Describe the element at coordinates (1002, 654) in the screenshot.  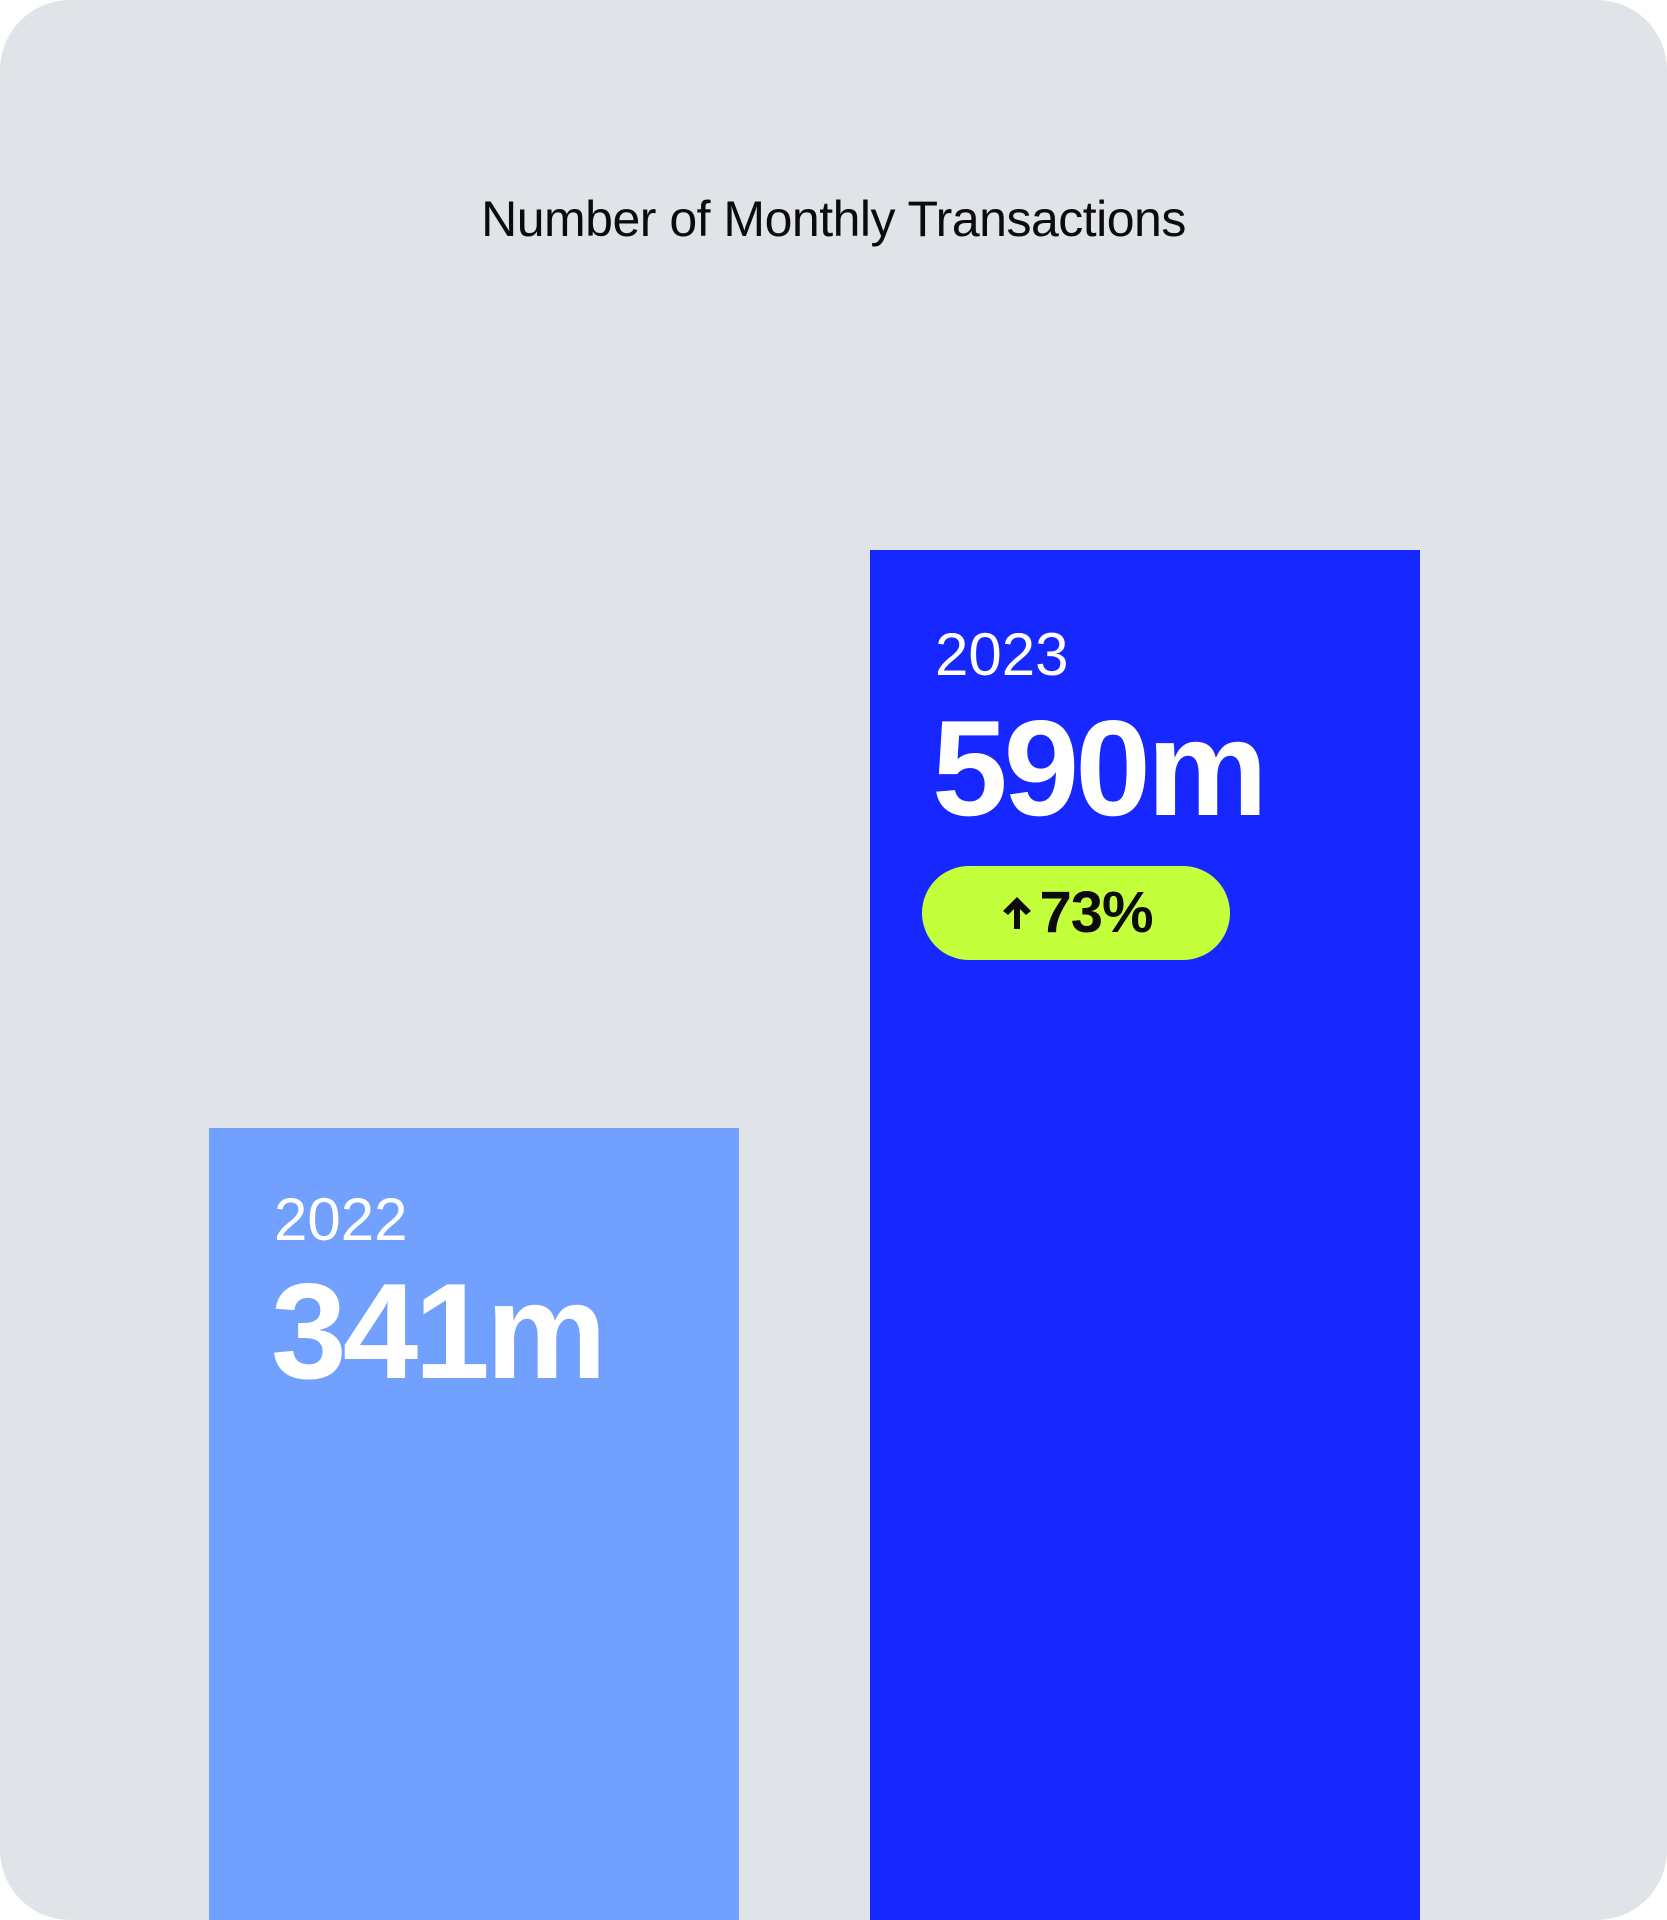
I see `bar-category-label: 2023` at that location.